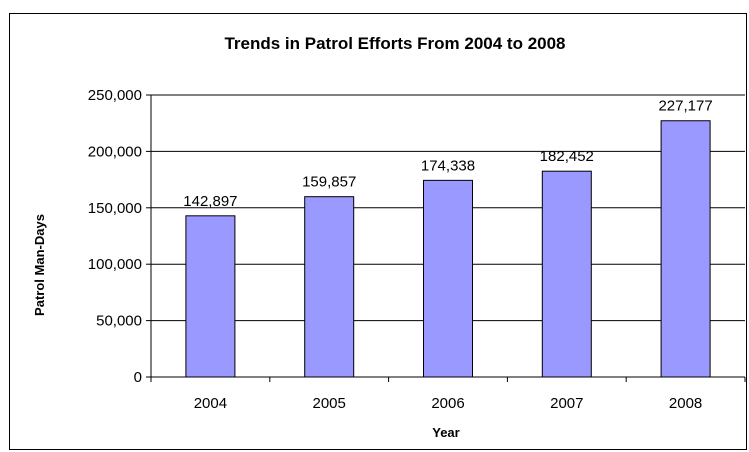  I want to click on bar-2005, so click(329, 287).